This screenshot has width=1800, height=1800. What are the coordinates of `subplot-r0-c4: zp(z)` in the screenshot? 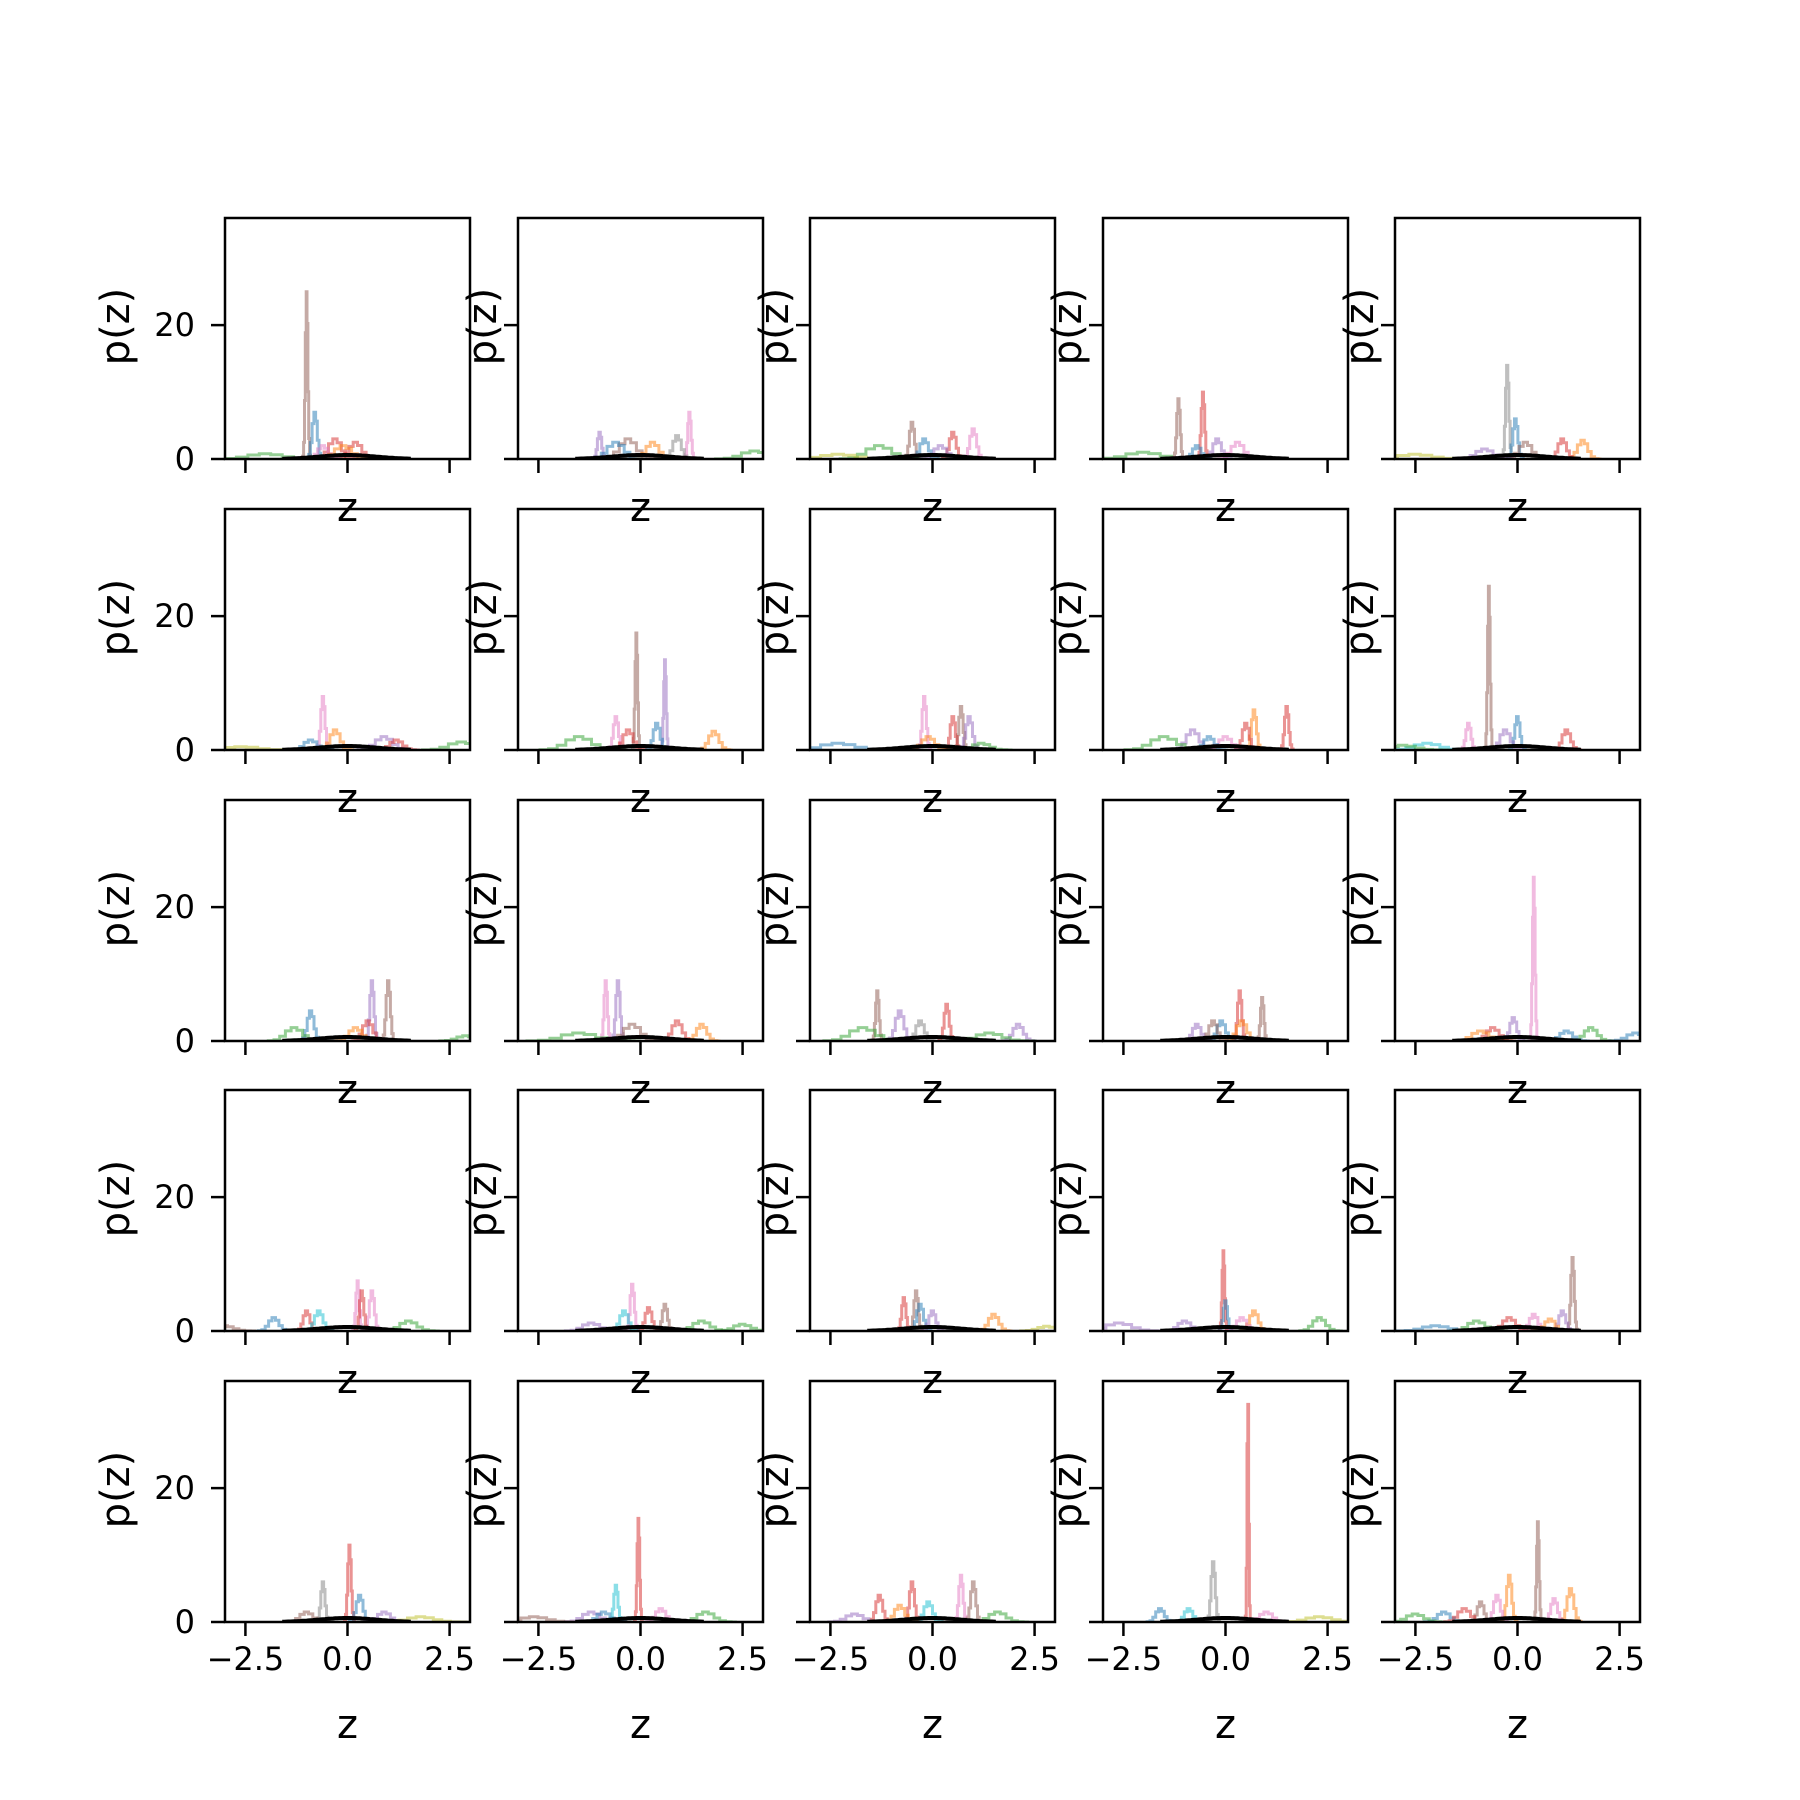 It's located at (1489, 373).